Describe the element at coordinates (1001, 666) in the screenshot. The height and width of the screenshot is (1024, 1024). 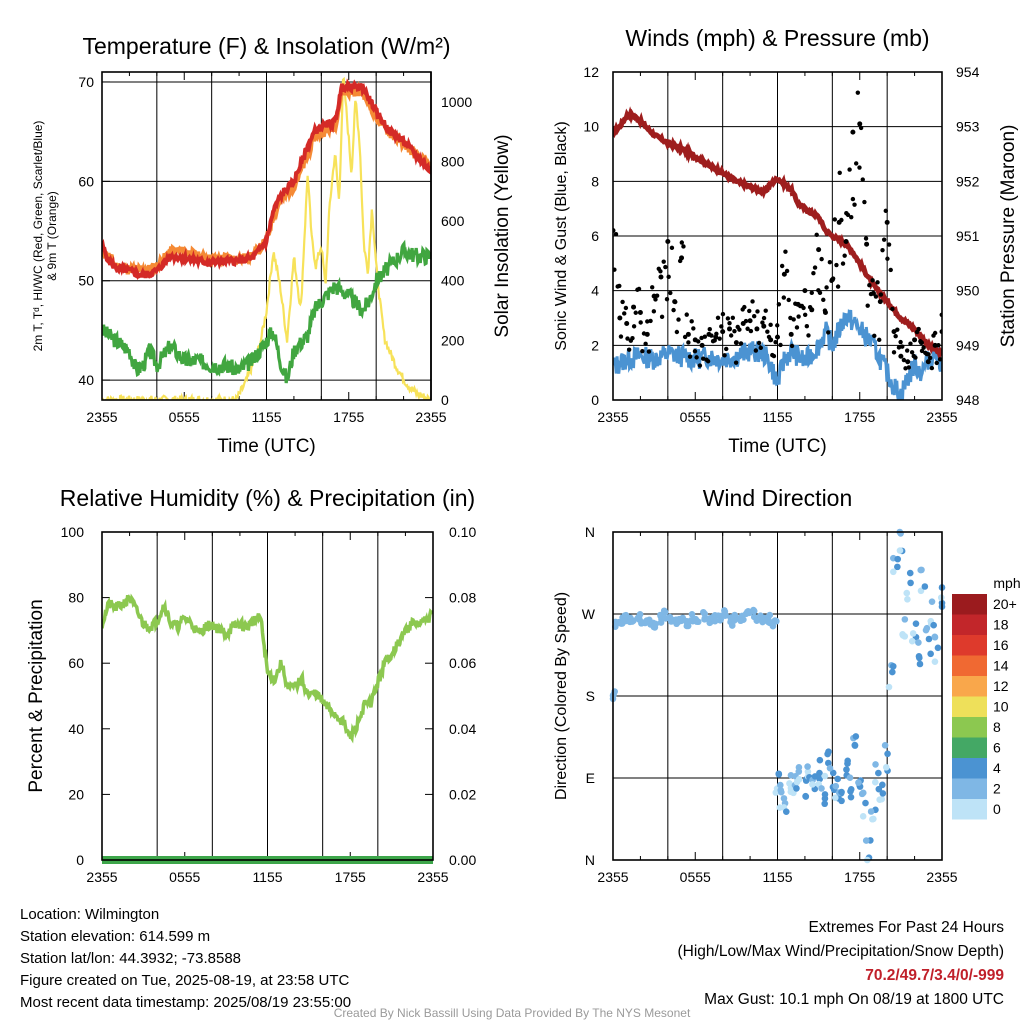
I see `legend-label: 14` at that location.